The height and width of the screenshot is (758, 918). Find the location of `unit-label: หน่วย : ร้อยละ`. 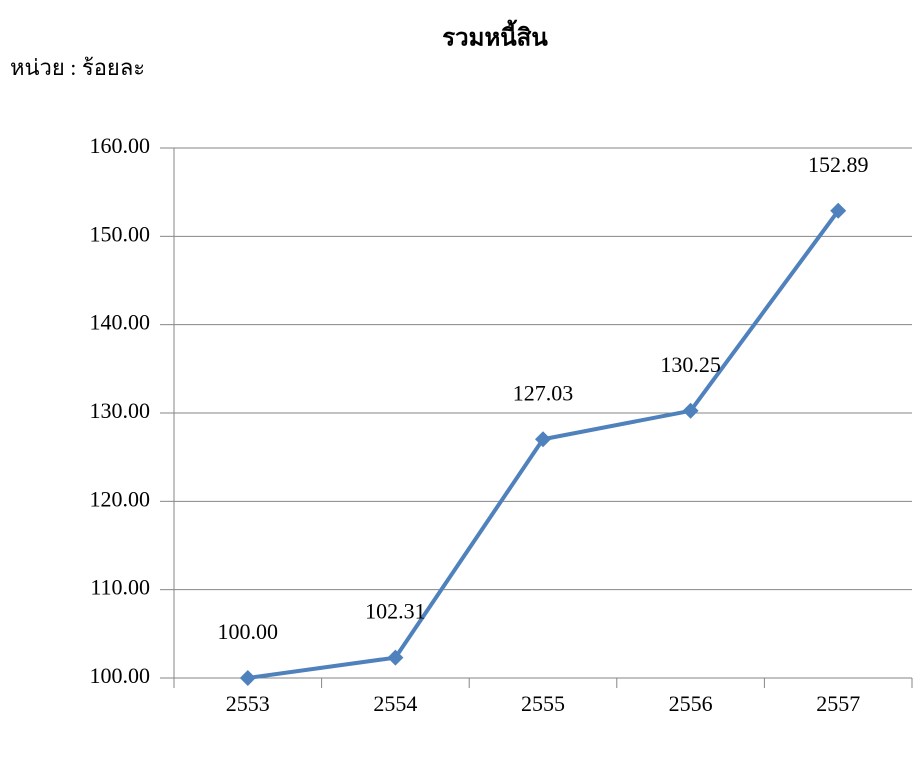

unit-label: หน่วย : ร้อยละ is located at coordinates (77, 67).